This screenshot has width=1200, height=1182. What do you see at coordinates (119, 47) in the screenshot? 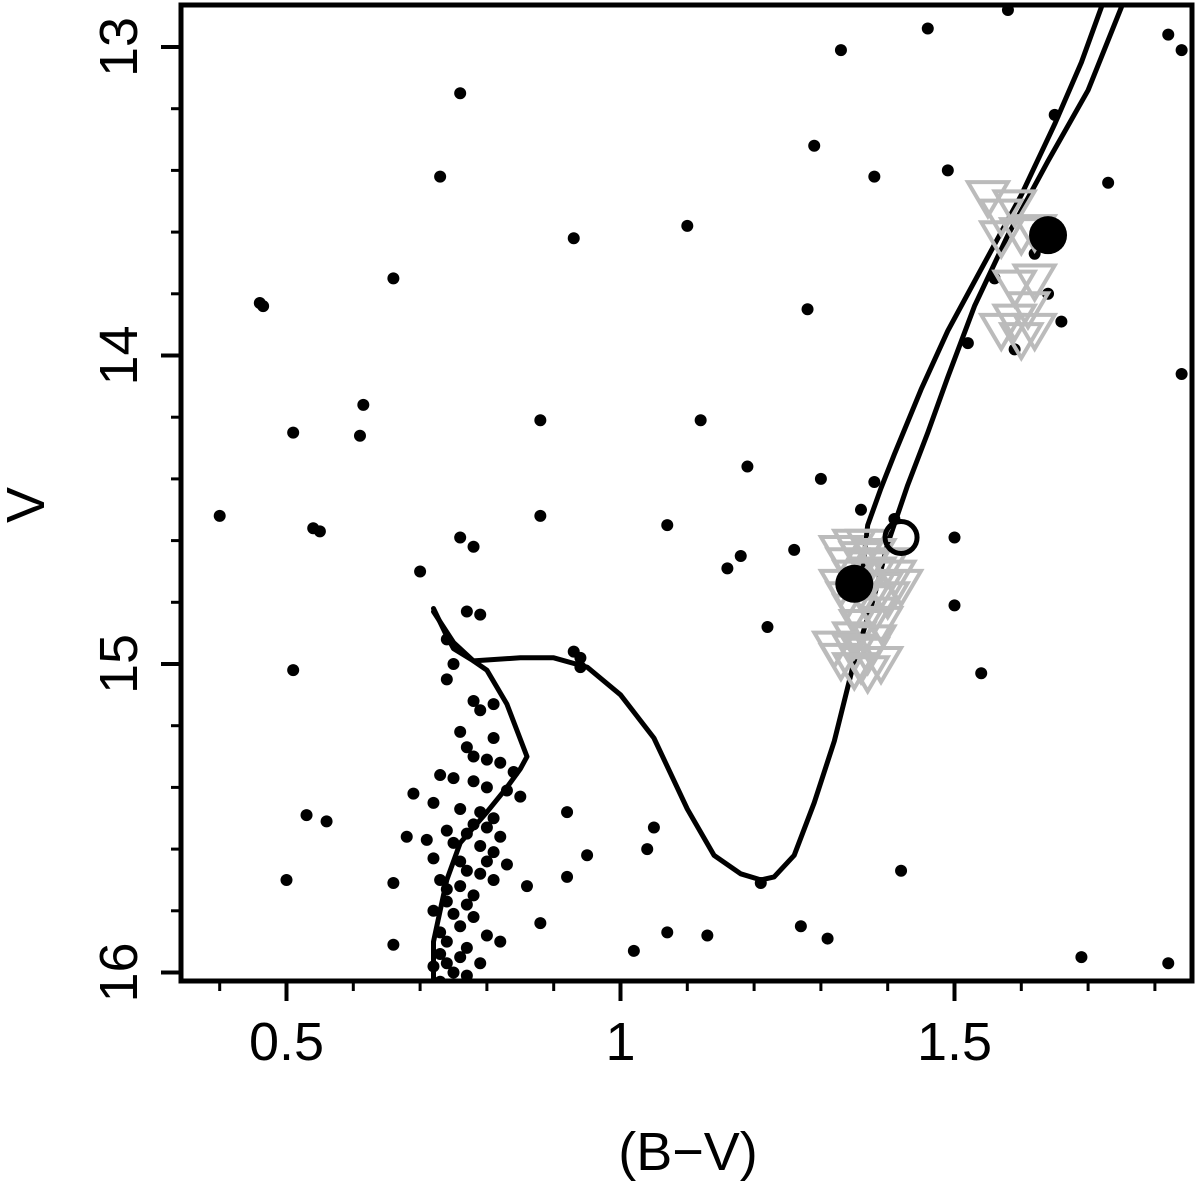
I see `y-tick-label: 13` at bounding box center [119, 47].